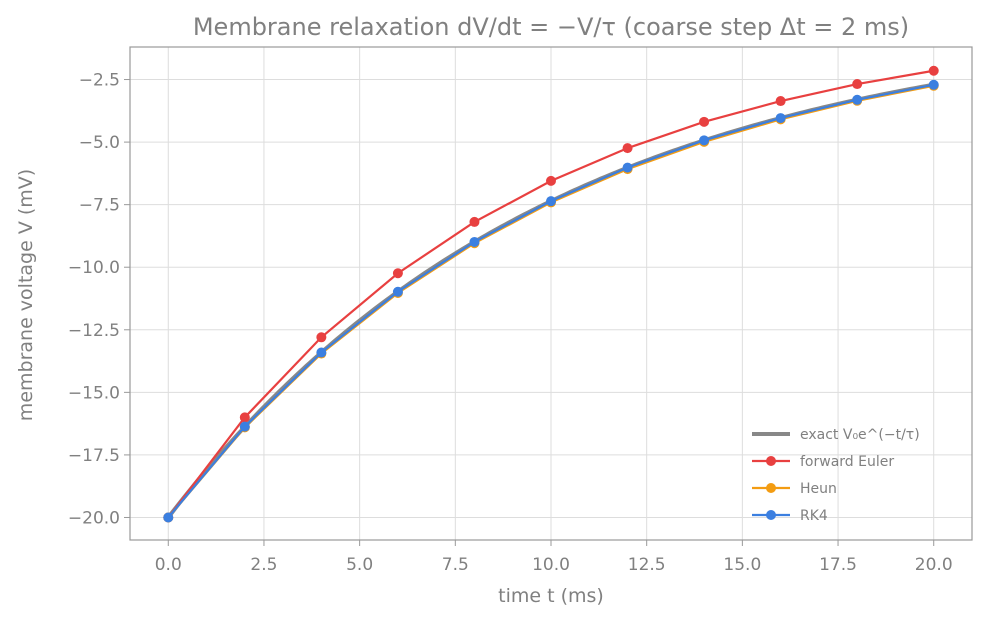 This screenshot has width=985, height=621. Describe the element at coordinates (647, 565) in the screenshot. I see `x-tick-label: 12.5` at that location.